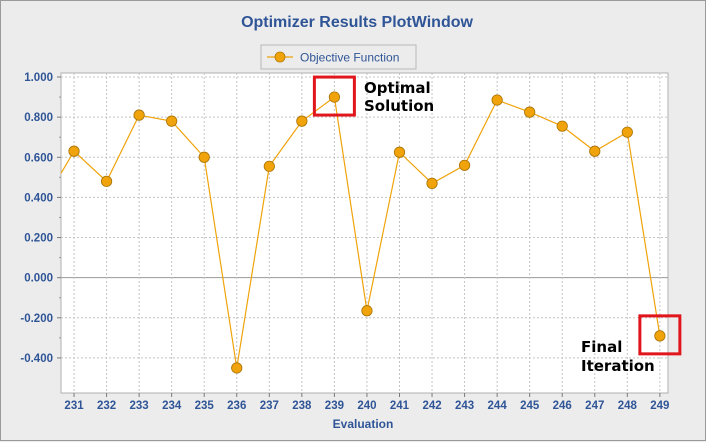  What do you see at coordinates (38, 239) in the screenshot?
I see `y-tick-label: 0.200` at bounding box center [38, 239].